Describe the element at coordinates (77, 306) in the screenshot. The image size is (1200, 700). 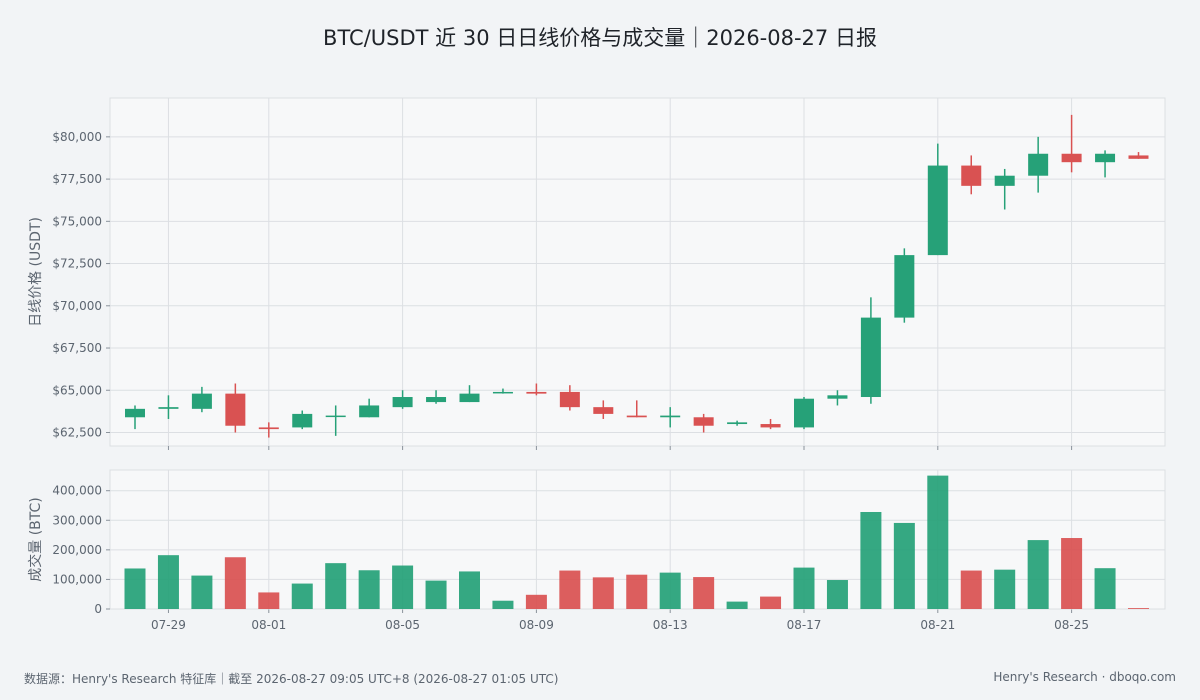
I see `price-ytick-label: $70,000` at that location.